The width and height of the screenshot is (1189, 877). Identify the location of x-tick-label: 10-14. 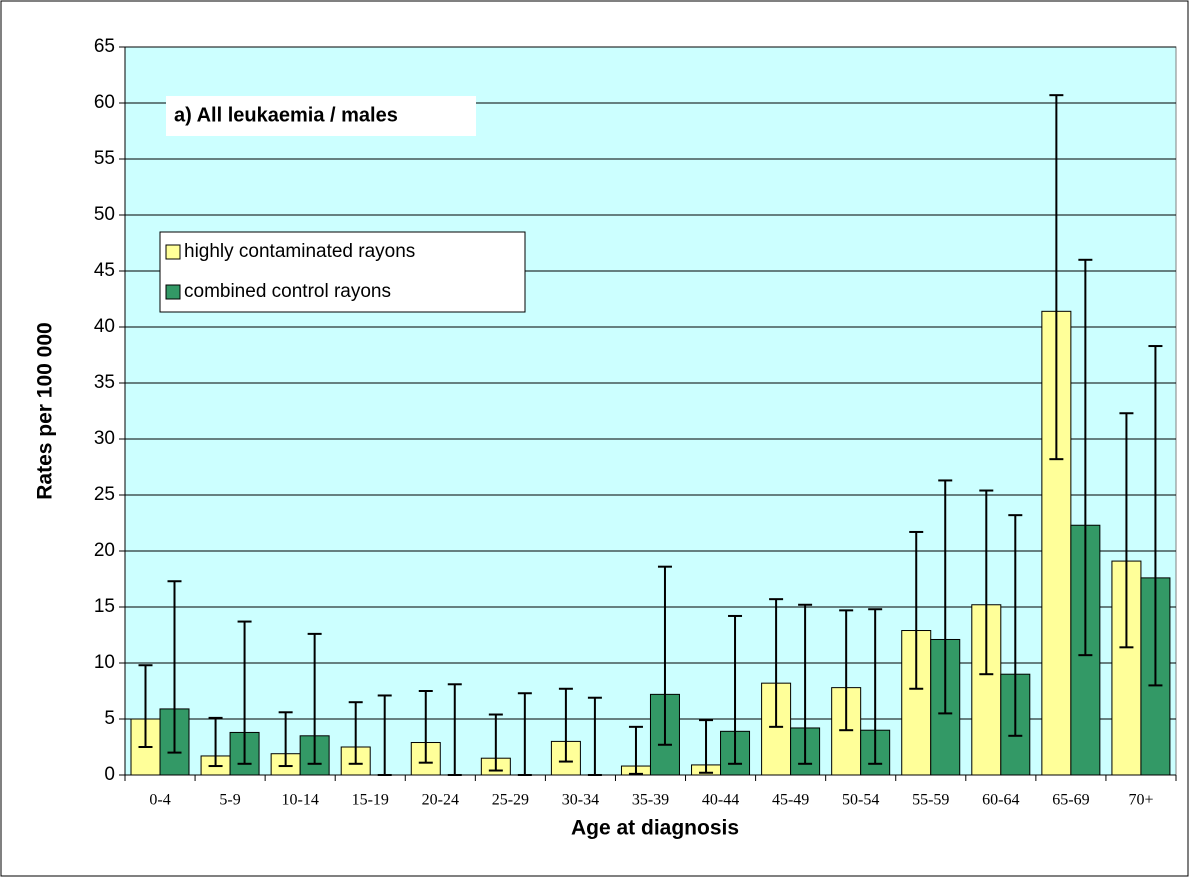
(300, 800).